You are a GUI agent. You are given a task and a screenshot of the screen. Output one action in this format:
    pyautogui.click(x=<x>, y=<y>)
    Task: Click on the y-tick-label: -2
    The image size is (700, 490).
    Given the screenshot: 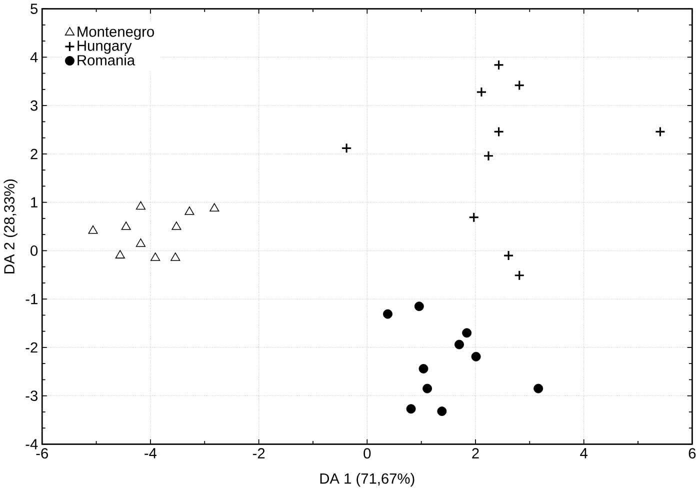 What is the action you would take?
    pyautogui.click(x=32, y=347)
    